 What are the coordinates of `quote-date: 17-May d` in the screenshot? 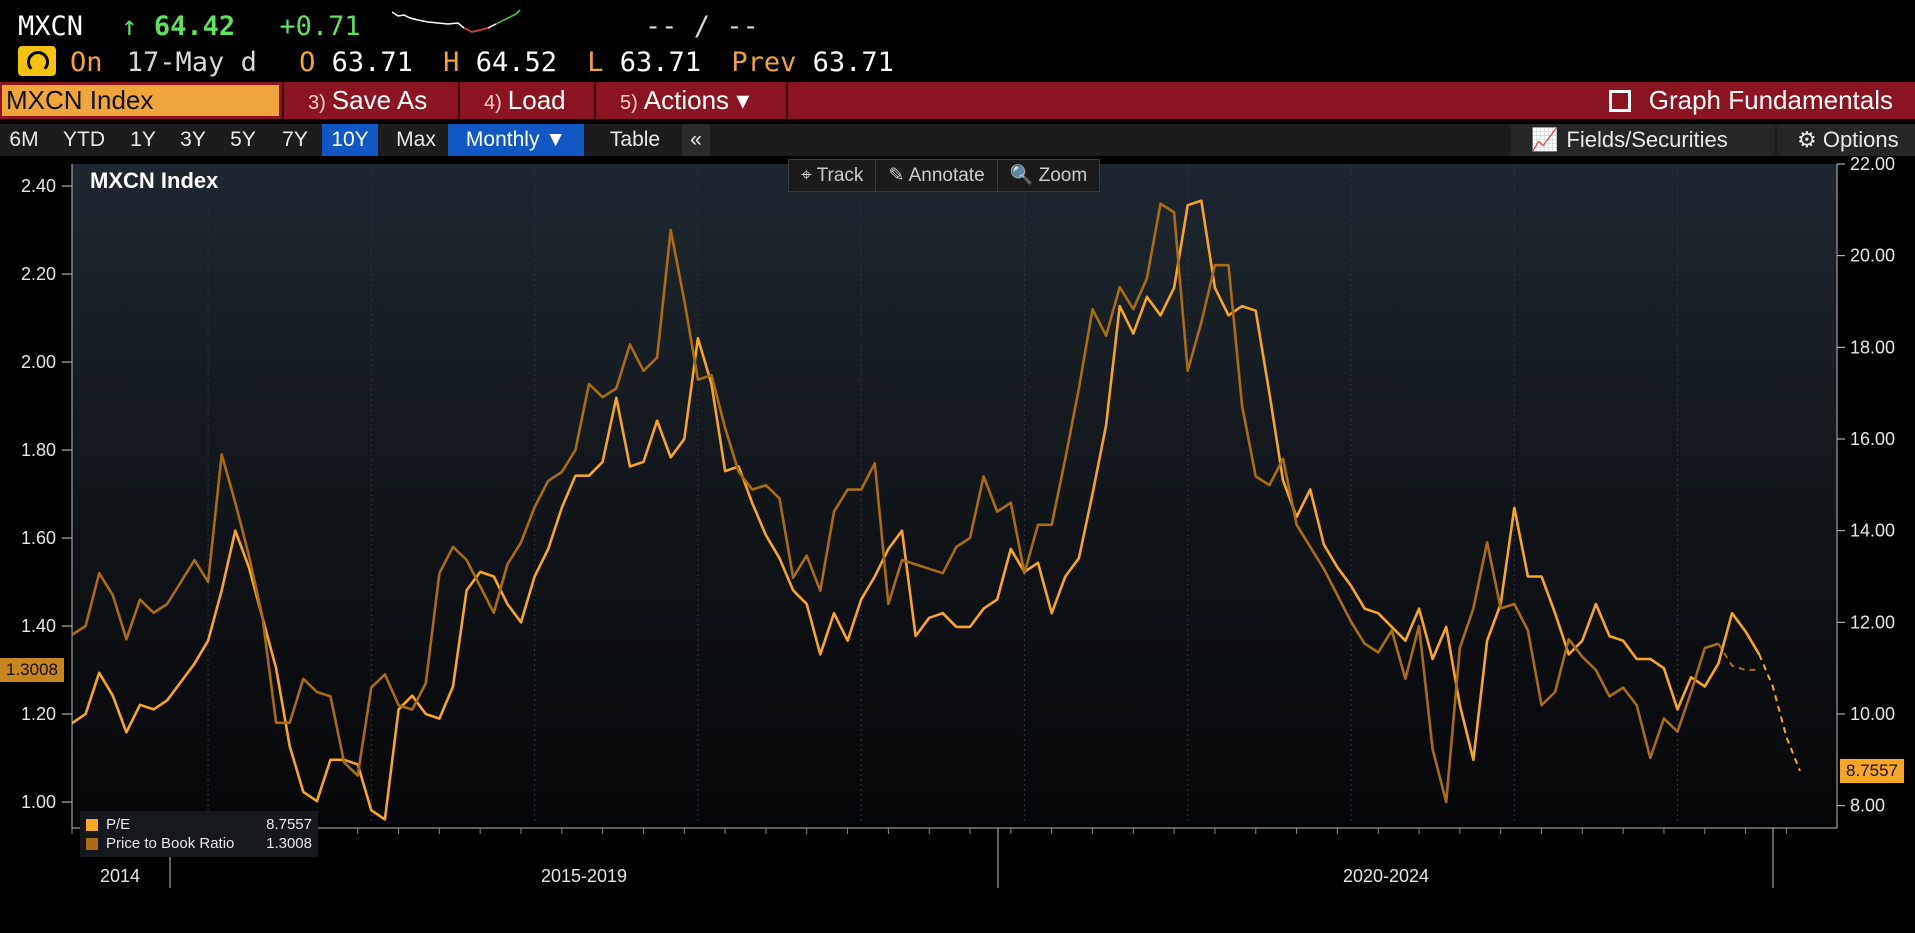 It's located at (191, 62).